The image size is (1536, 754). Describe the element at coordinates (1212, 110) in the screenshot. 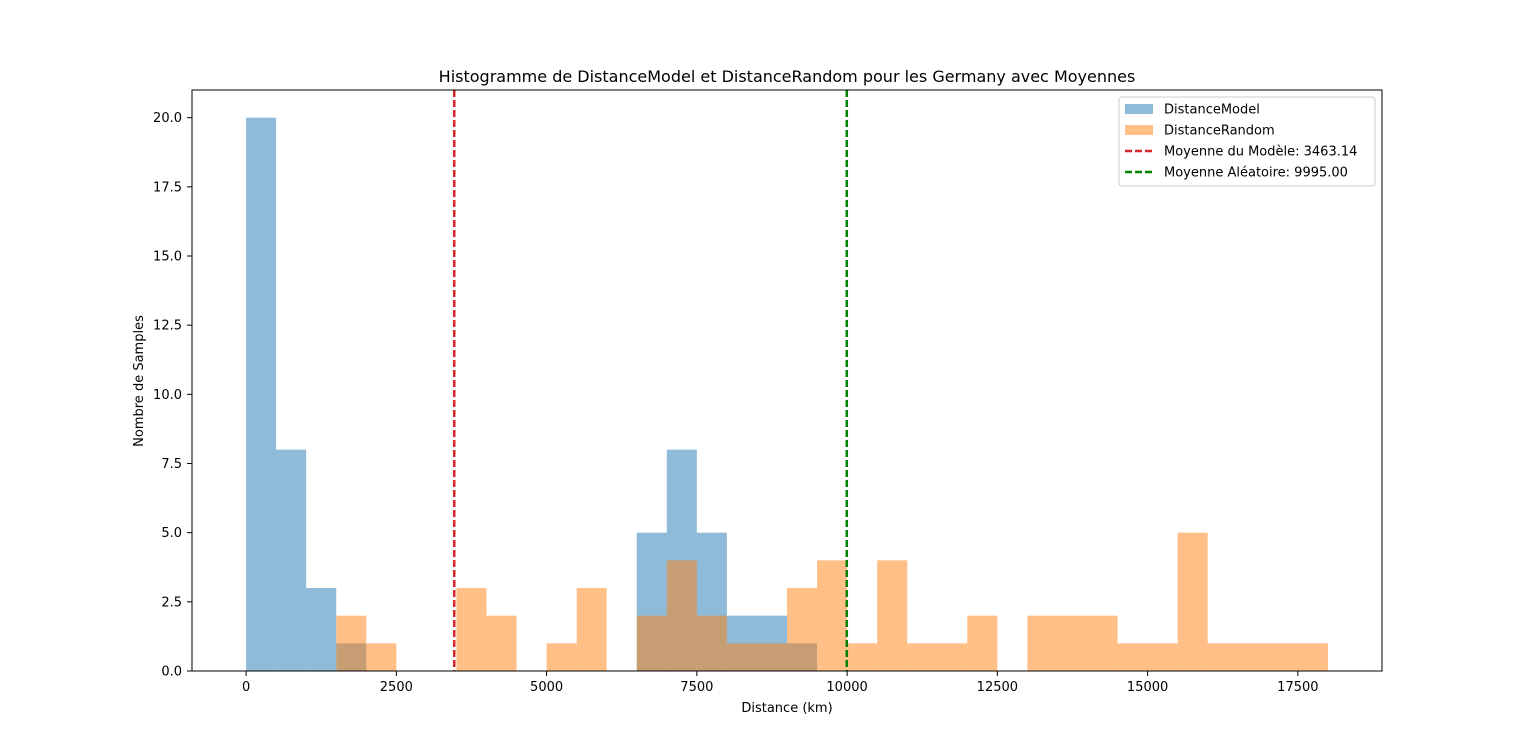

I see `legend-label: DistanceModel` at that location.